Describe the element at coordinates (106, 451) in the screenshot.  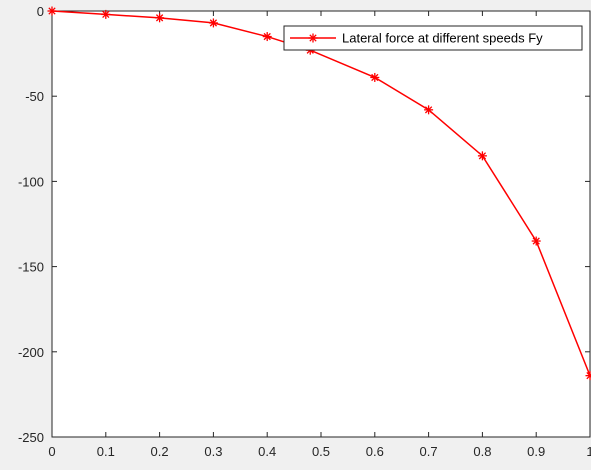
I see `x-tick-label: 0.1` at that location.